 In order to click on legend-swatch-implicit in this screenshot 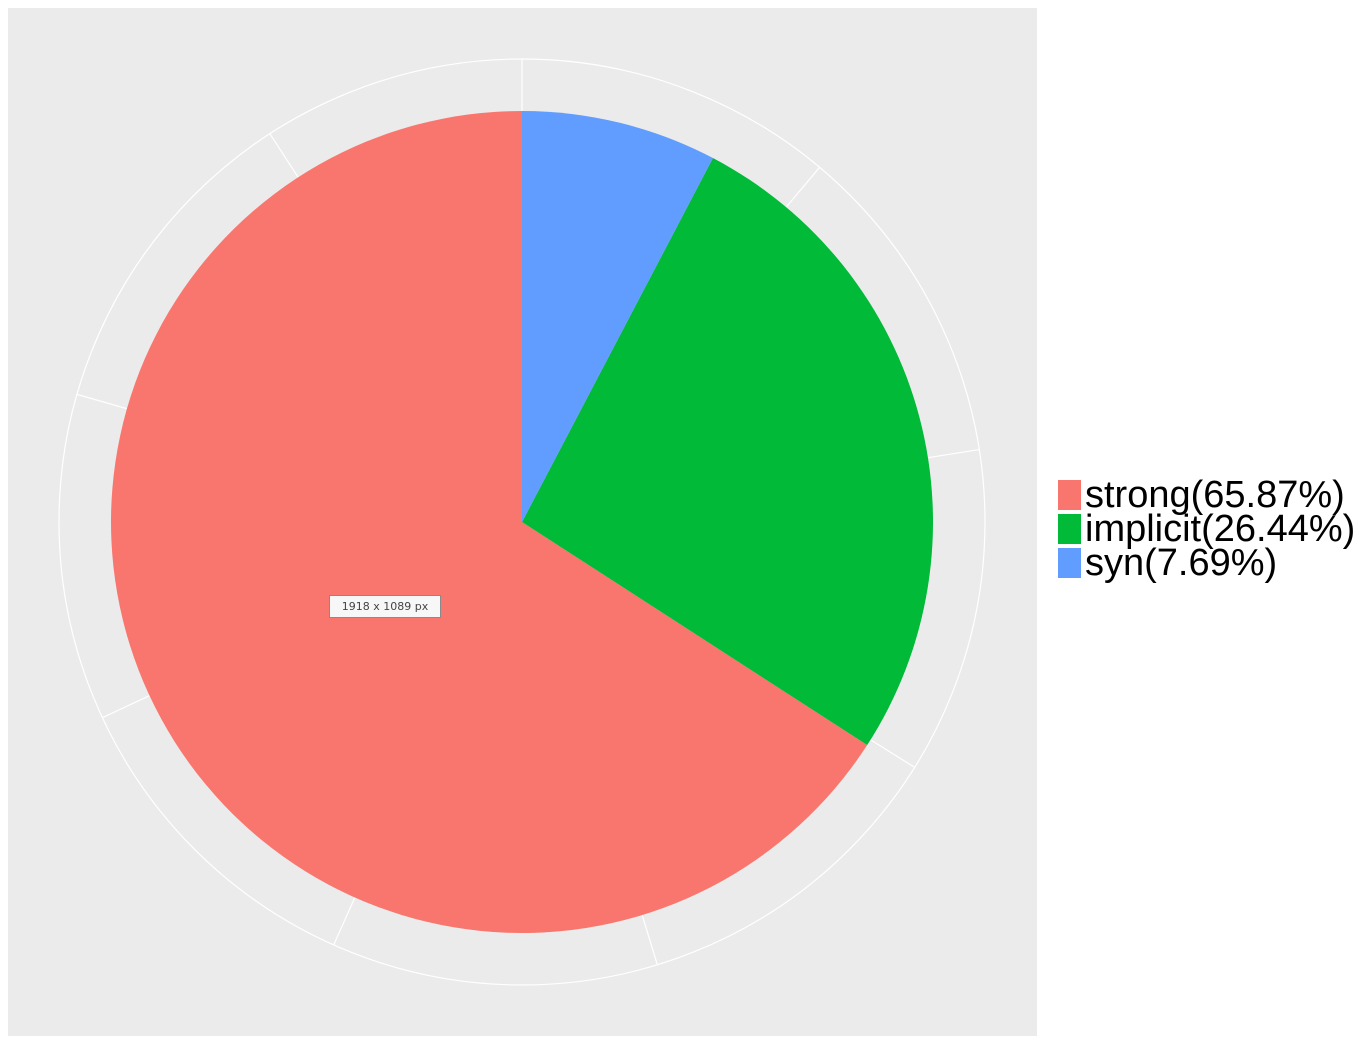, I will do `click(1069, 529)`.